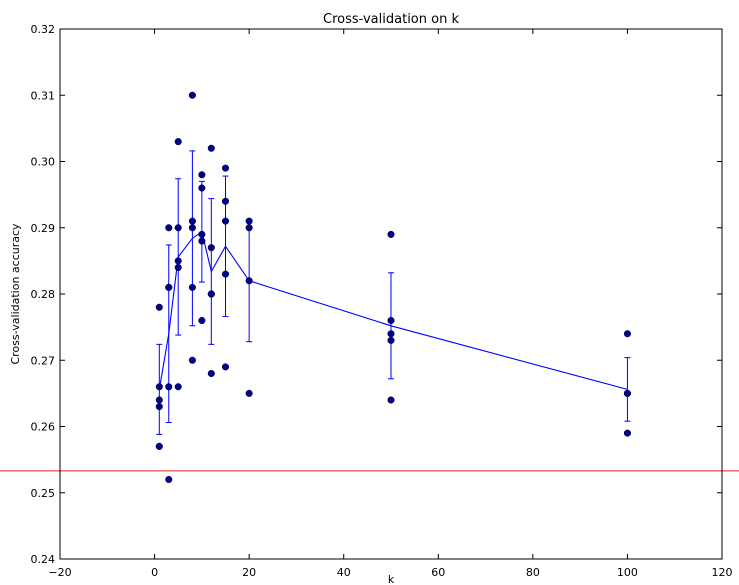 The height and width of the screenshot is (585, 739). I want to click on x-tick-label: 120, so click(722, 572).